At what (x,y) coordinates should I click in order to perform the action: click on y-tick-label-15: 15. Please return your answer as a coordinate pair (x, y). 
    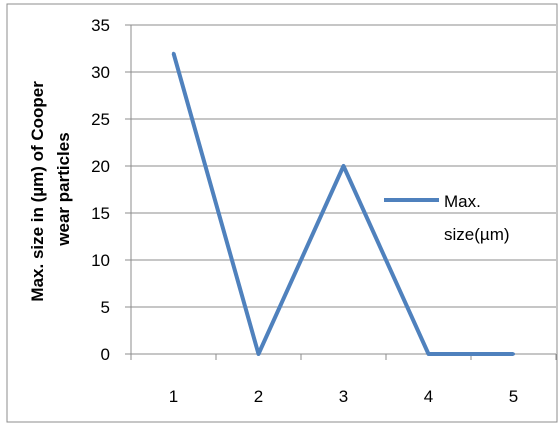
    Looking at the image, I should click on (100, 213).